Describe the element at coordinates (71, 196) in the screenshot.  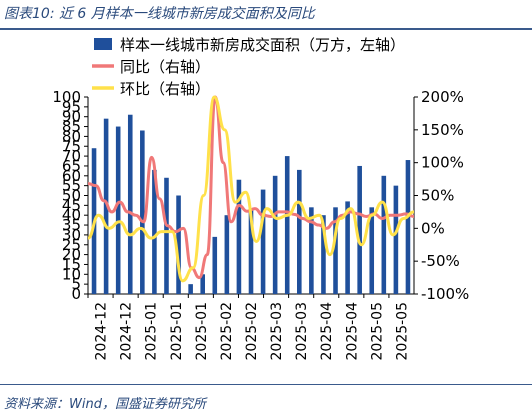
I see `left-tick-label: 50` at that location.